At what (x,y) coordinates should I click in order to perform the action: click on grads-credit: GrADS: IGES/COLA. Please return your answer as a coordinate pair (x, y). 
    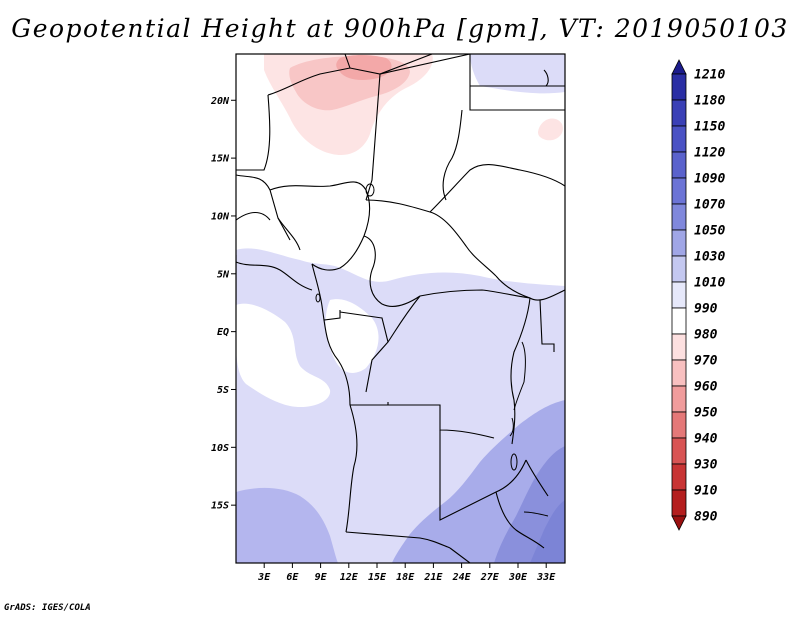
    Looking at the image, I should click on (47, 608).